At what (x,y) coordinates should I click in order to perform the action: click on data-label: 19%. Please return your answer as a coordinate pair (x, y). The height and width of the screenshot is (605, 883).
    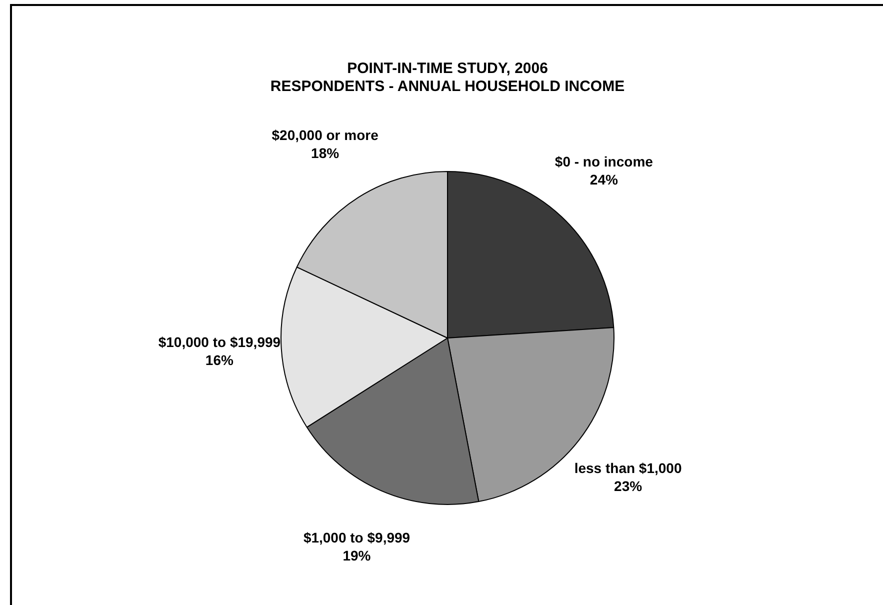
    Looking at the image, I should click on (357, 556).